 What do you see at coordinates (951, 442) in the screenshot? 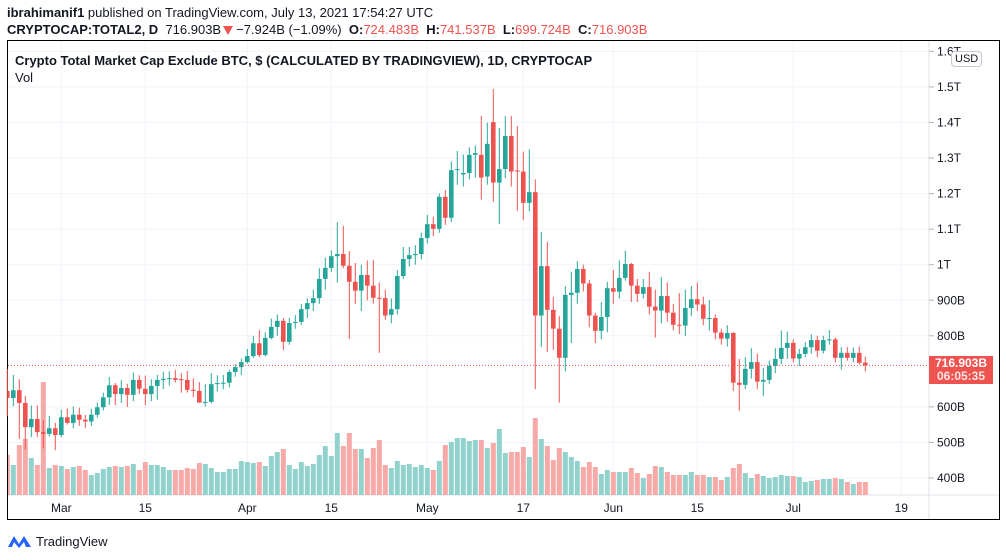
I see `price-tick-label: 500B` at bounding box center [951, 442].